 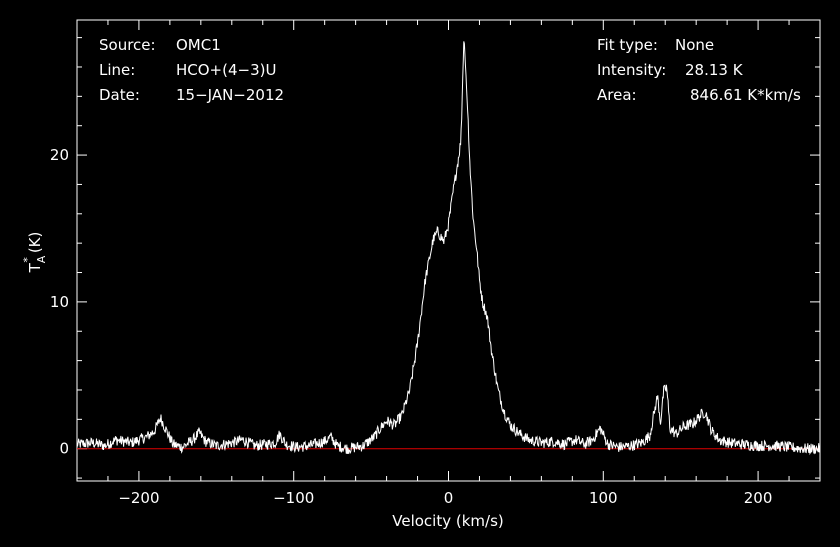 I want to click on x-tick-label: −100, so click(x=293, y=498).